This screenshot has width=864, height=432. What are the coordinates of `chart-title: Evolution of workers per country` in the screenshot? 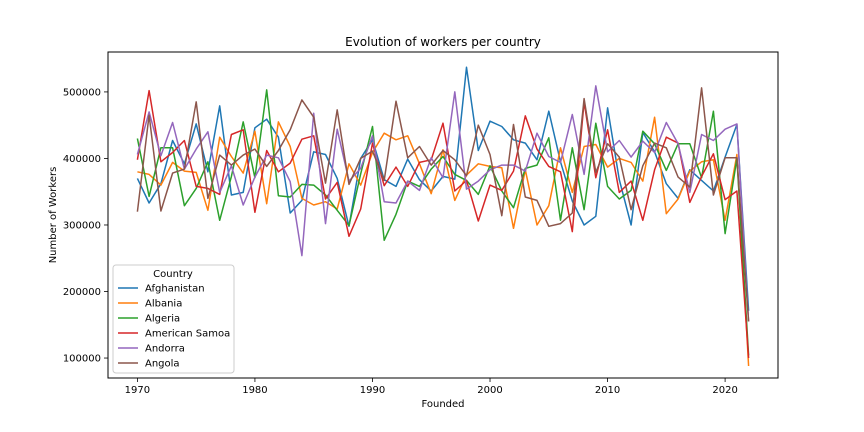 It's located at (443, 42).